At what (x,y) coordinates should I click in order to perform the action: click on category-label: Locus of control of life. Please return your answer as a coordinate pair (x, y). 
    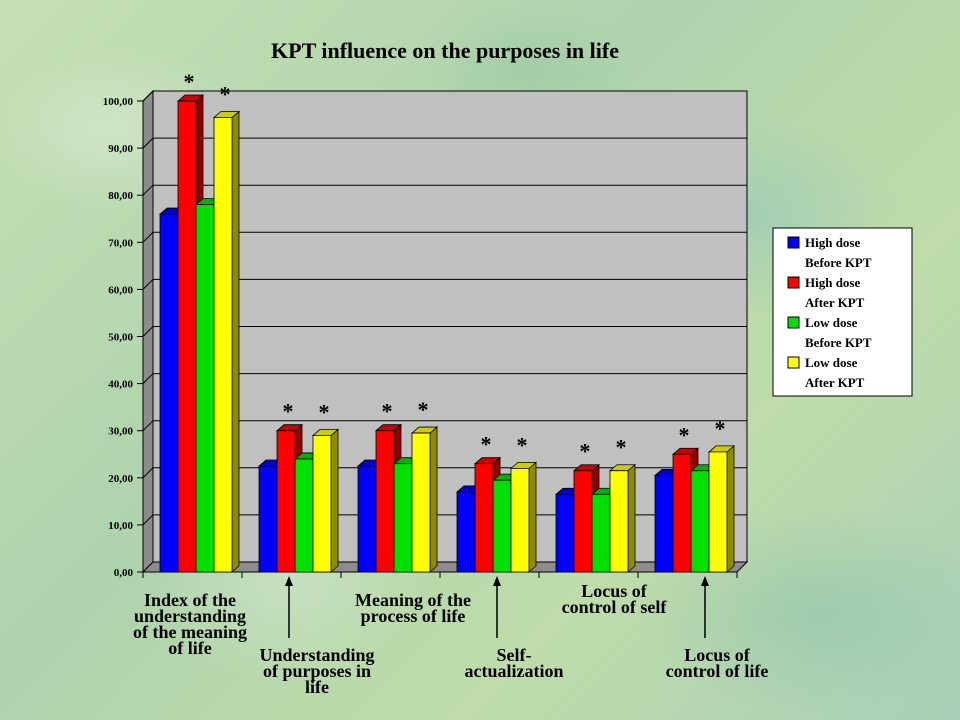
    Looking at the image, I should click on (717, 663).